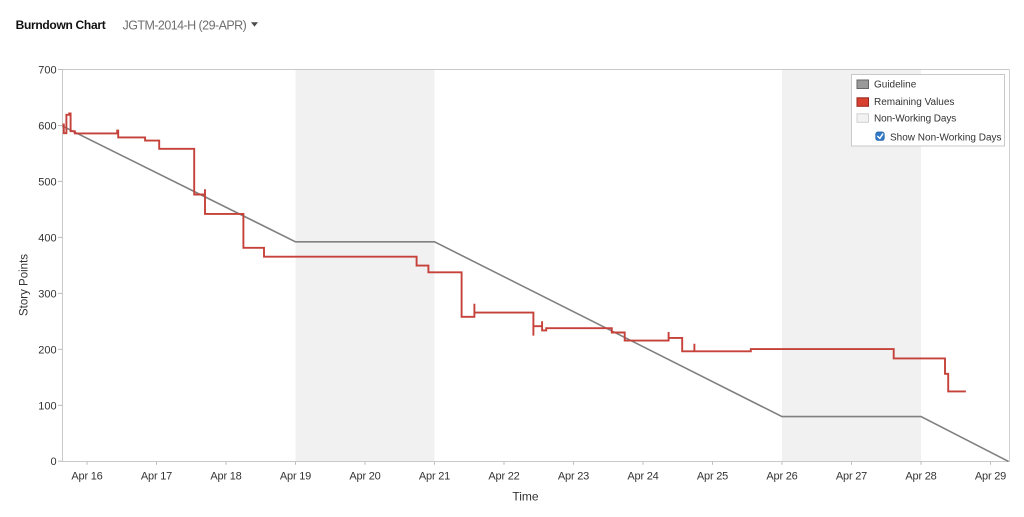 This screenshot has height=517, width=1024. What do you see at coordinates (24, 285) in the screenshot?
I see `svg-text: Story Points` at bounding box center [24, 285].